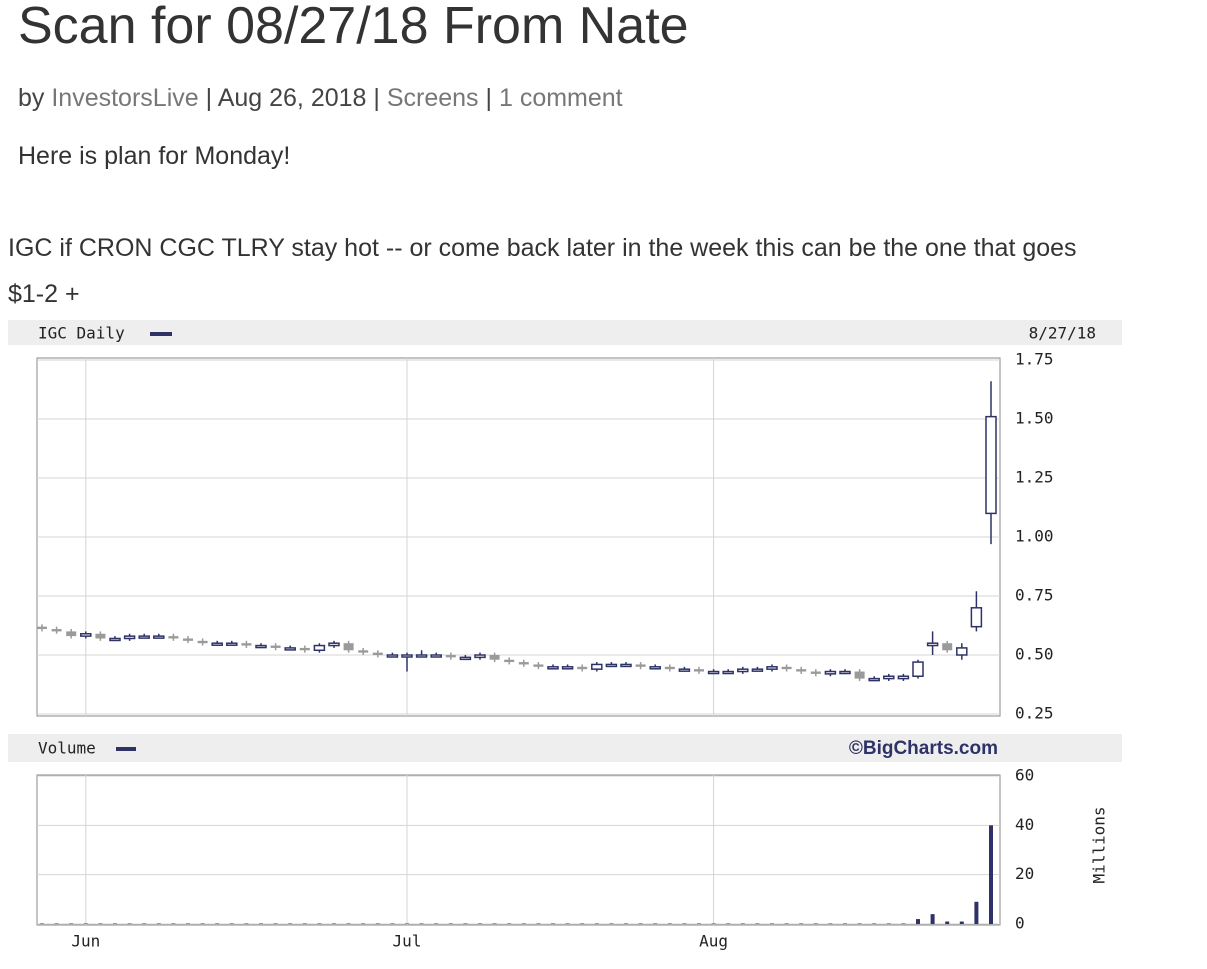  I want to click on volume-axis-label: Millions, so click(1099, 844).